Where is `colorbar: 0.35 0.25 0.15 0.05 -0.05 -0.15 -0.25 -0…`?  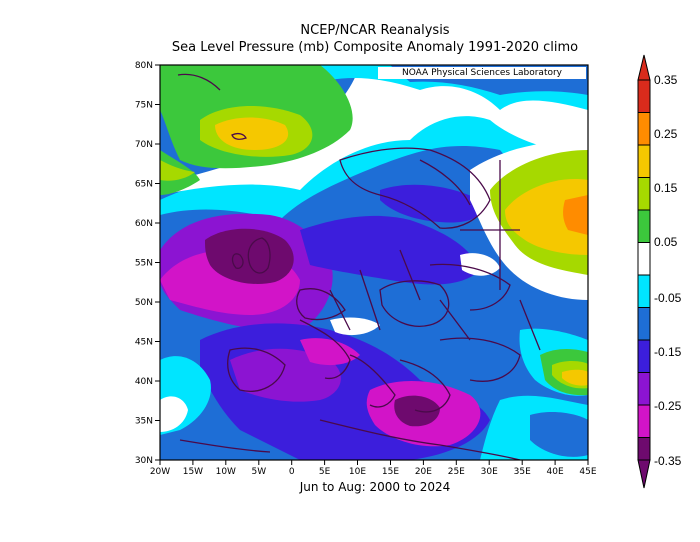
colorbar: 0.35 0.25 0.15 0.05 -0.05 -0.15 -0.25 -0… is located at coordinates (659, 271).